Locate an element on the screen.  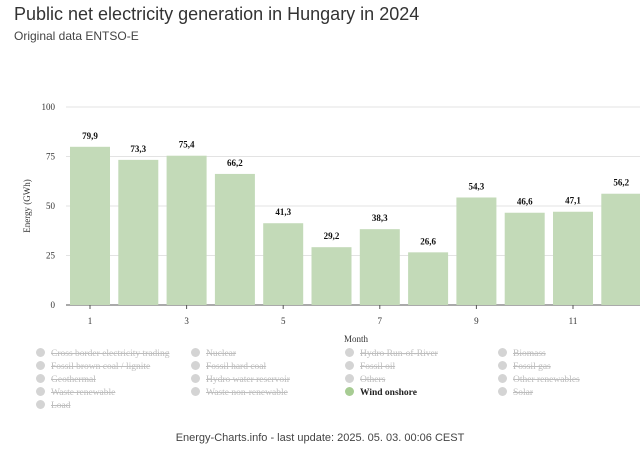
legend-item-label: Fossil gas is located at coordinates (532, 367).